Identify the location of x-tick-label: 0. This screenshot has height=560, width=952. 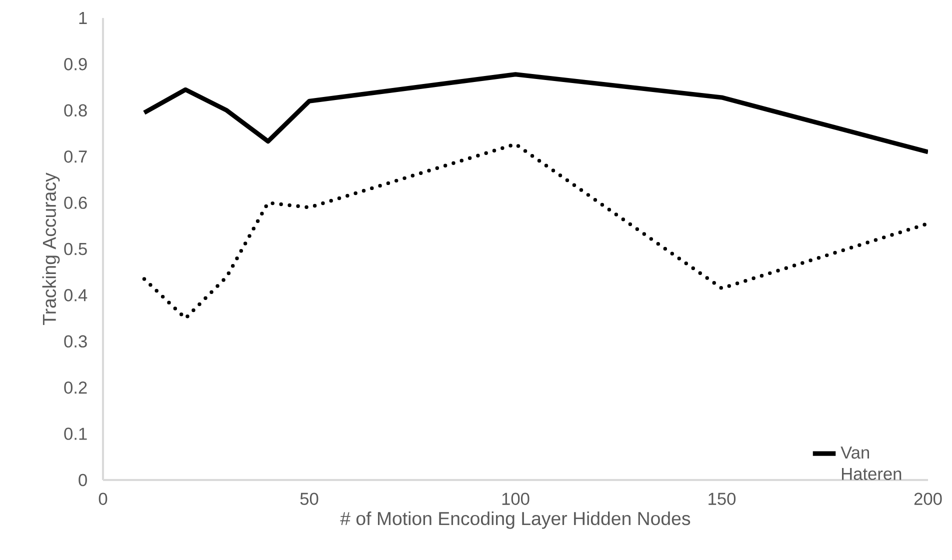
(103, 498).